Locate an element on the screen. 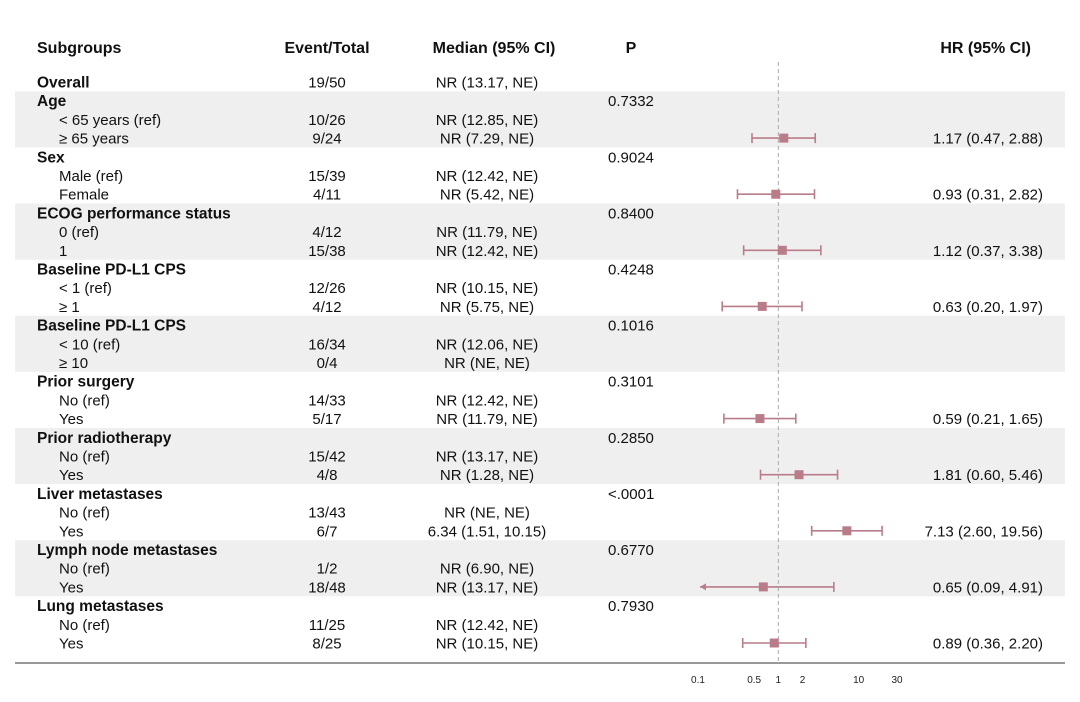  table-row: Lung metastases 0.7930 is located at coordinates (345, 606).